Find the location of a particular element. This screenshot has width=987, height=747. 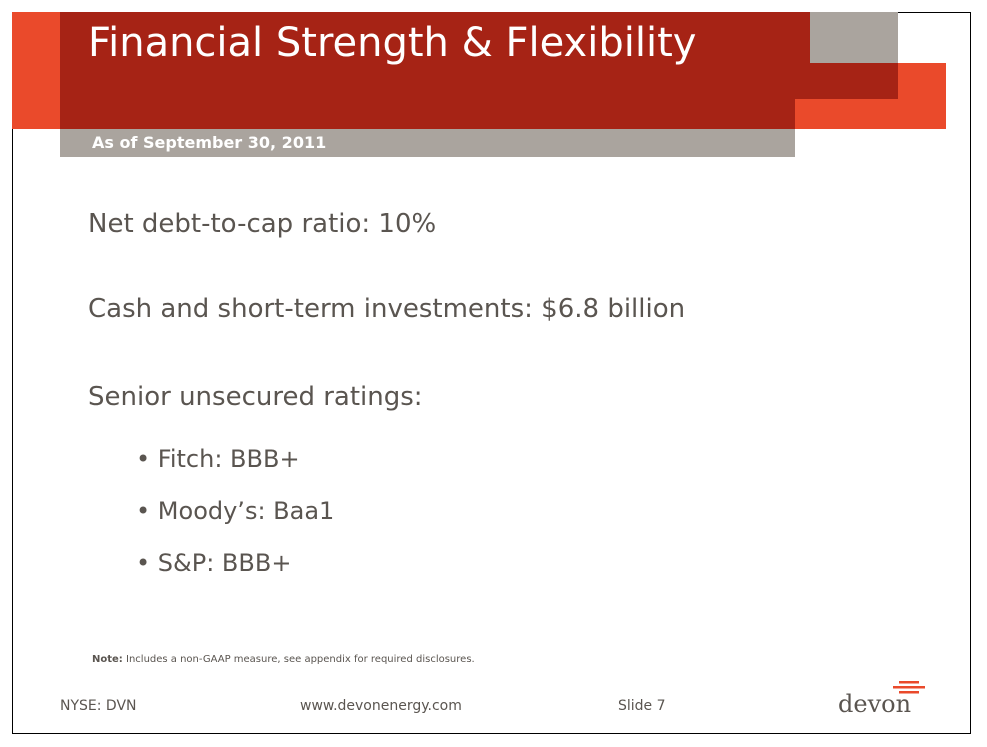

footnote-label: Note: is located at coordinates (107, 659).